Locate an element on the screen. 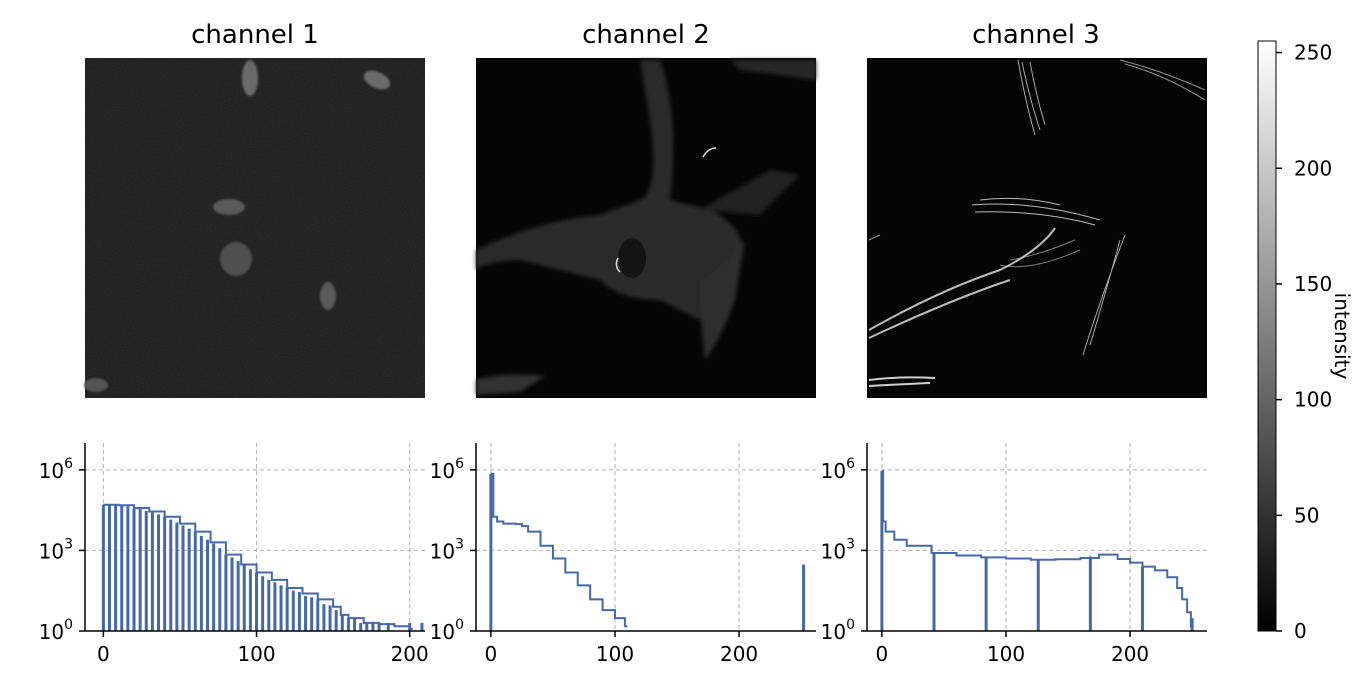  colorbar-tick-label: 200 is located at coordinates (1313, 168).